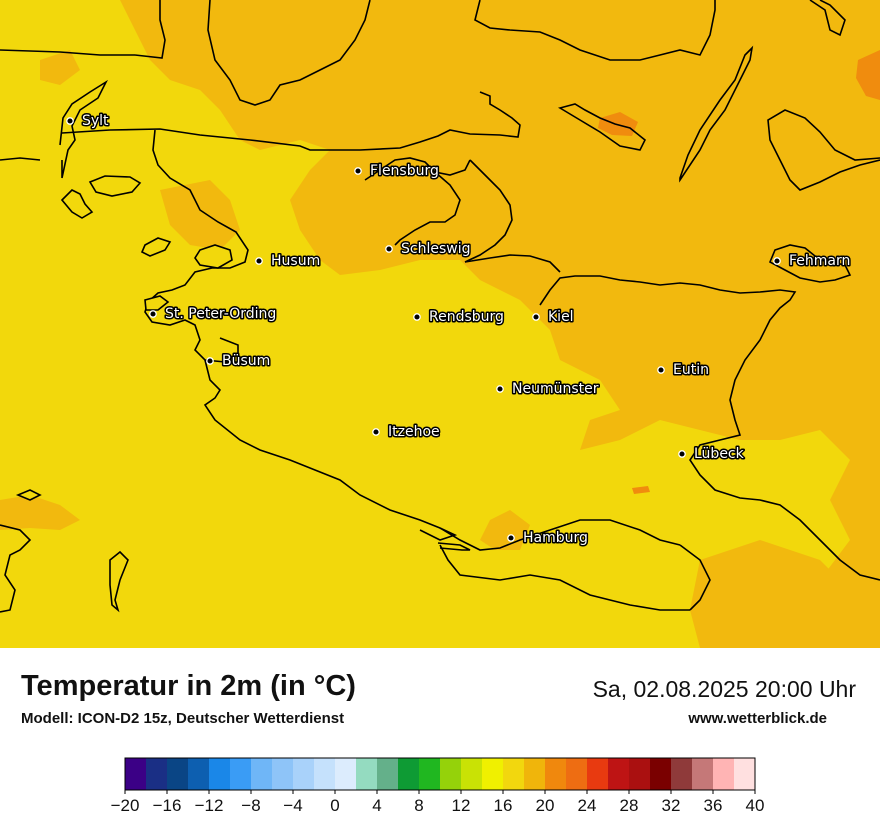 The height and width of the screenshot is (830, 880). What do you see at coordinates (295, 261) in the screenshot?
I see `city-label: Husum` at bounding box center [295, 261].